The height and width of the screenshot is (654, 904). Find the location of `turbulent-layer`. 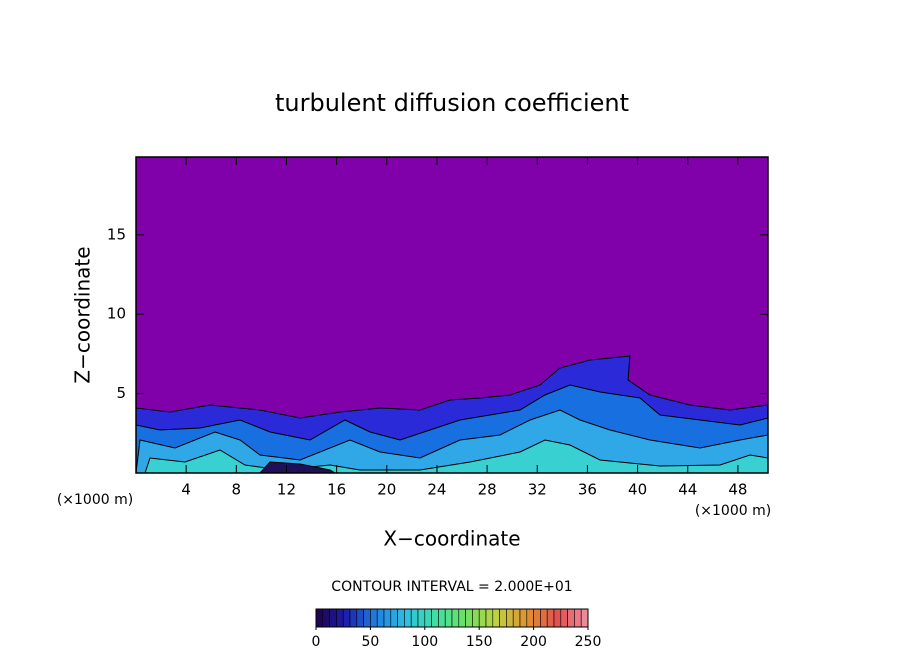

turbulent-layer is located at coordinates (452, 414).